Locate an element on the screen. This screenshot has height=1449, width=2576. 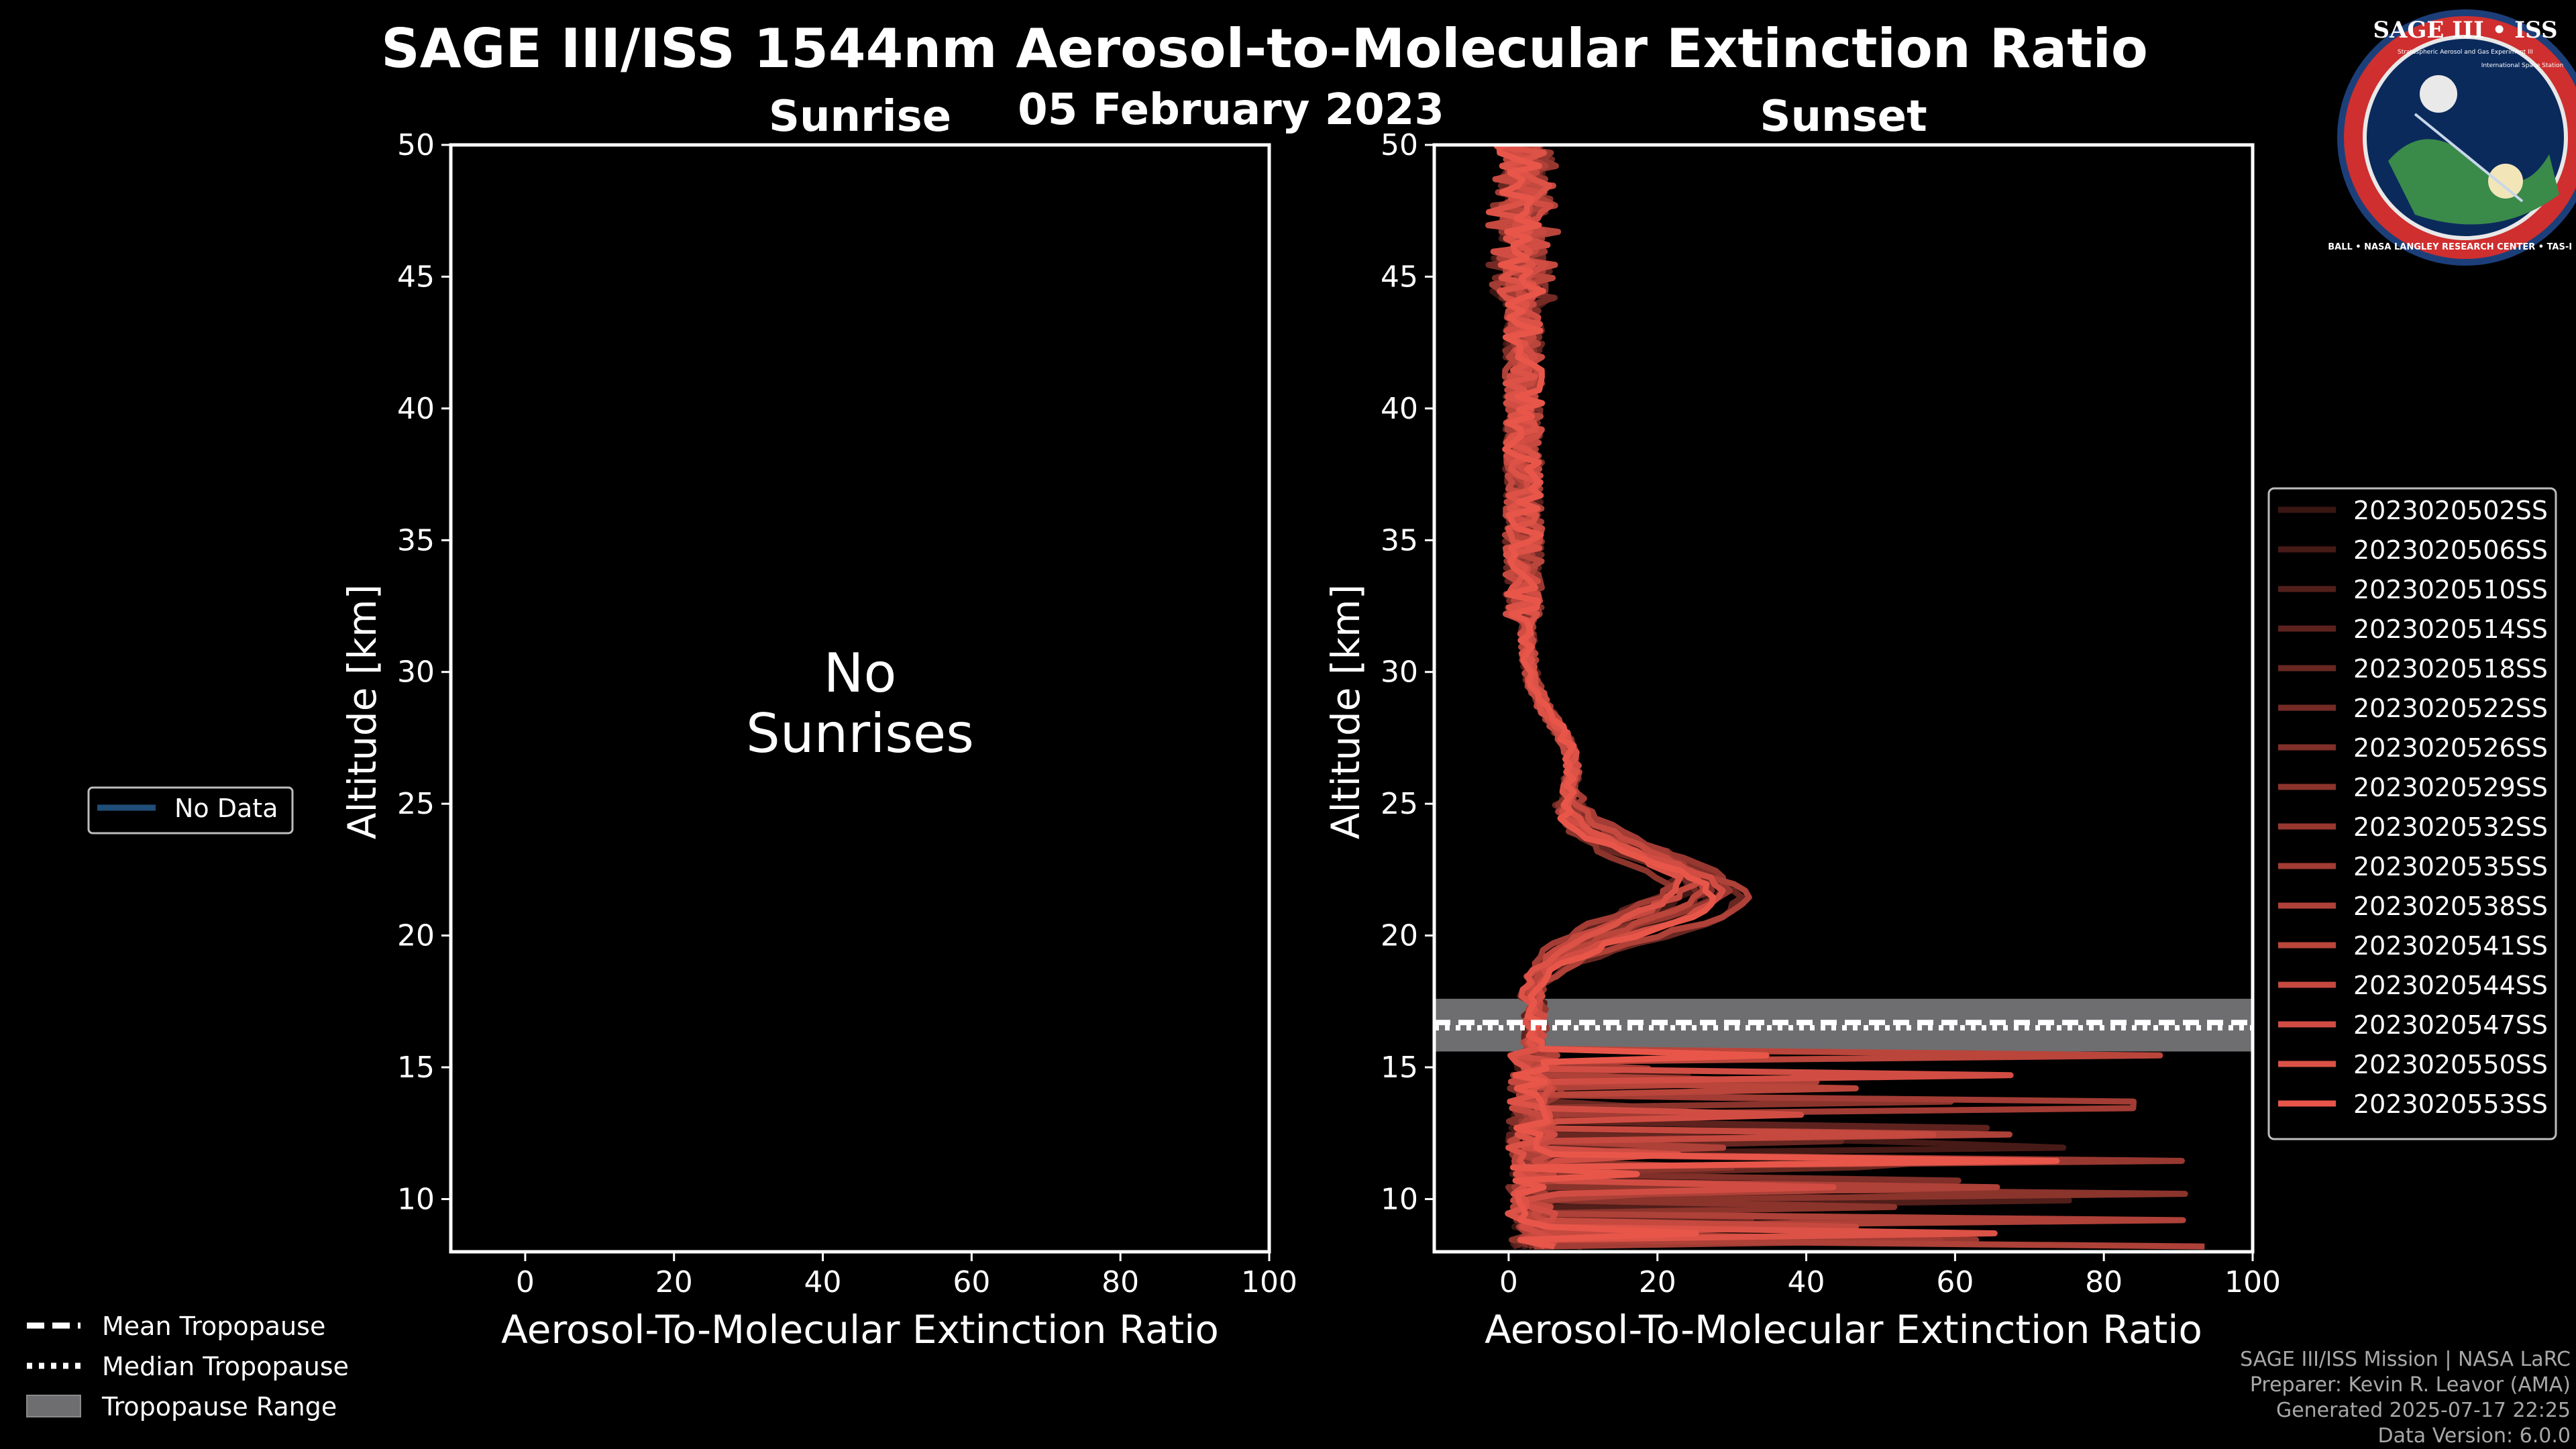
tropopause-range-swatch is located at coordinates (53, 1406).